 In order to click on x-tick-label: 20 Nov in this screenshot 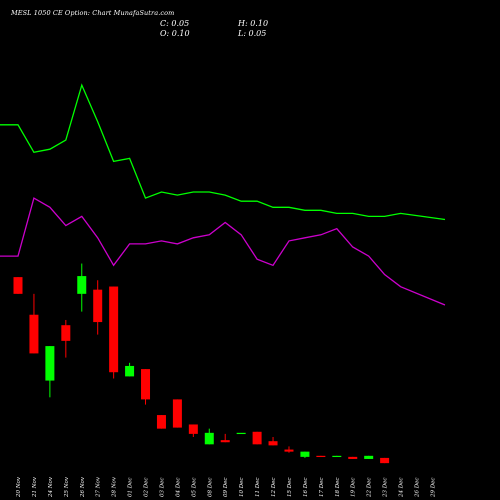, I will do `click(19, 487)`.